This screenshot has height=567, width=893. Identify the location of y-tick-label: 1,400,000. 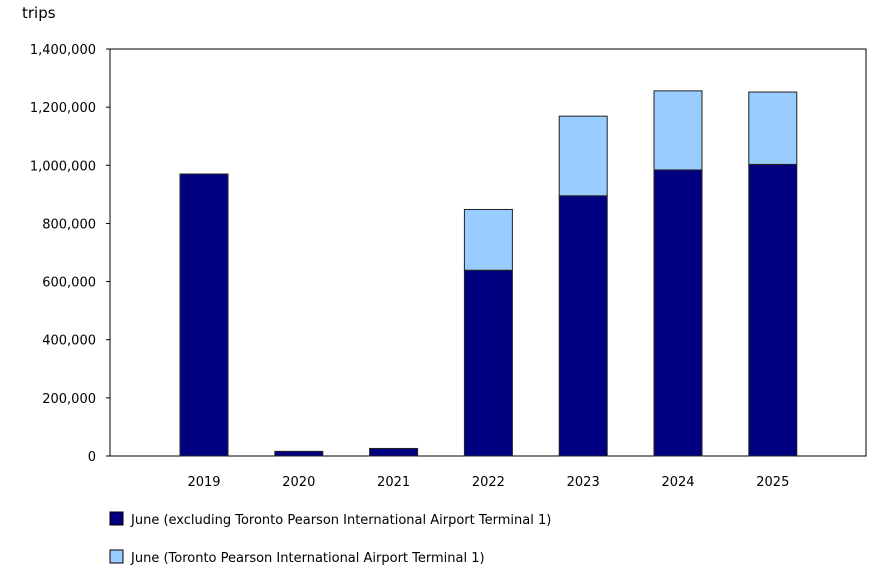
(63, 50).